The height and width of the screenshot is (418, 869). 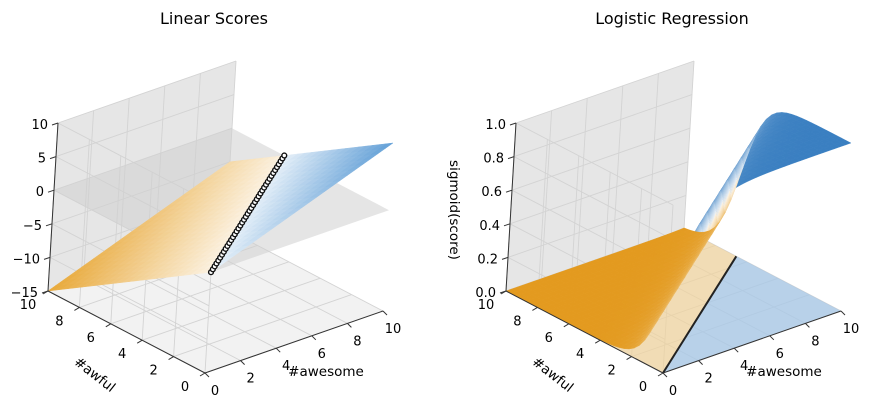 I want to click on z-tick-label: 0.0, so click(x=485, y=293).